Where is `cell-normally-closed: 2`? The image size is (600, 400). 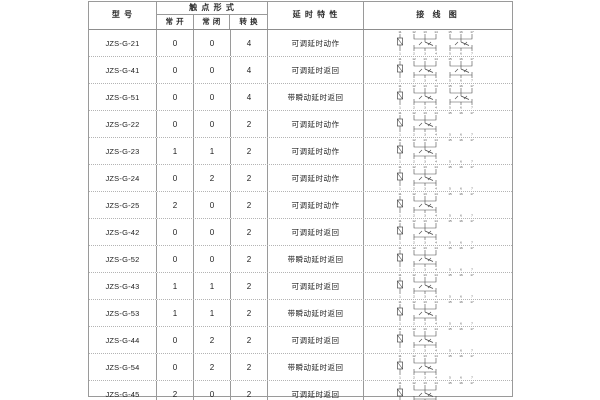 cell-normally-closed: 2 is located at coordinates (212, 178).